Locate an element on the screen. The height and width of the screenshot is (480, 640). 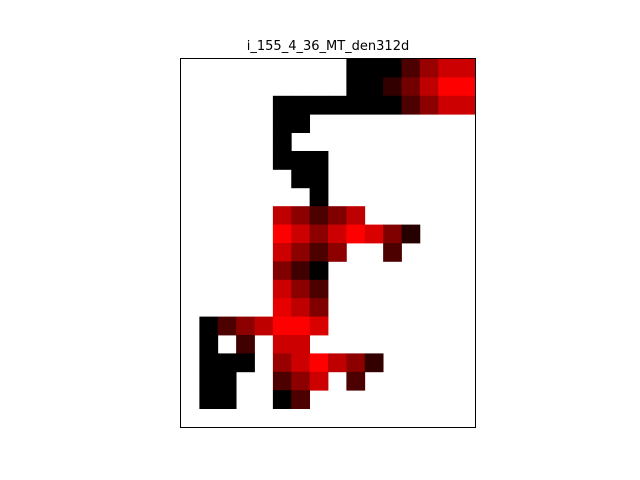
chart-title: i_155_4_36_MT_den312d is located at coordinates (328, 46).